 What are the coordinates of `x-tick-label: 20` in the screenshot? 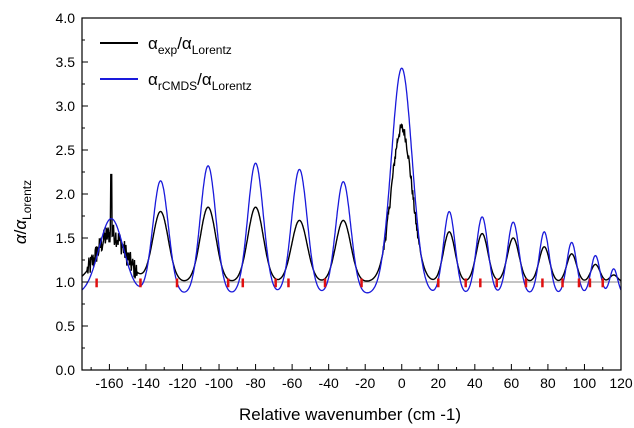 It's located at (438, 383).